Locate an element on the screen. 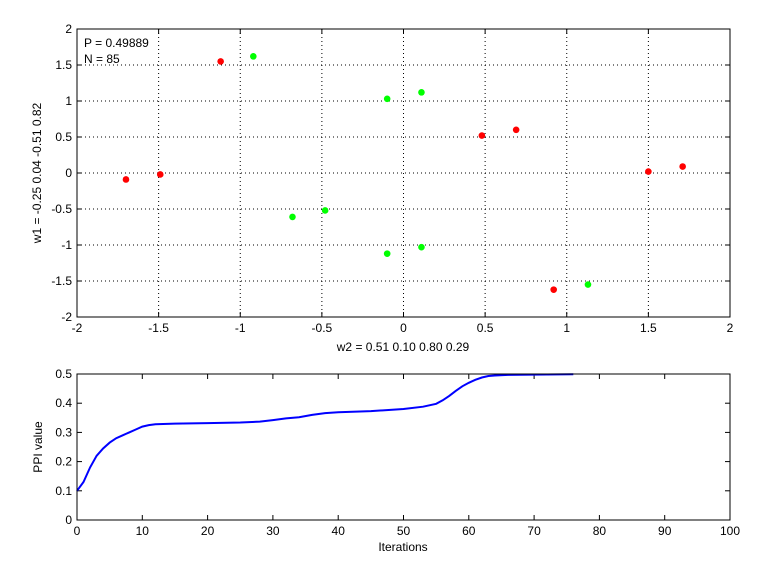 The image size is (768, 576). scatter-xtick-label: 1.5 is located at coordinates (648, 328).